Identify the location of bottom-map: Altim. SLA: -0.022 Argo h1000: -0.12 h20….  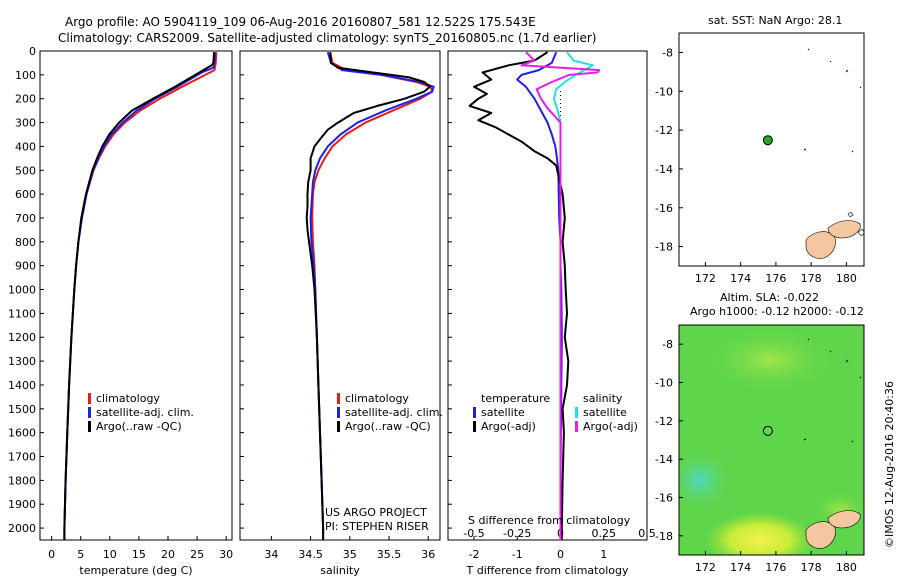
(771, 423).